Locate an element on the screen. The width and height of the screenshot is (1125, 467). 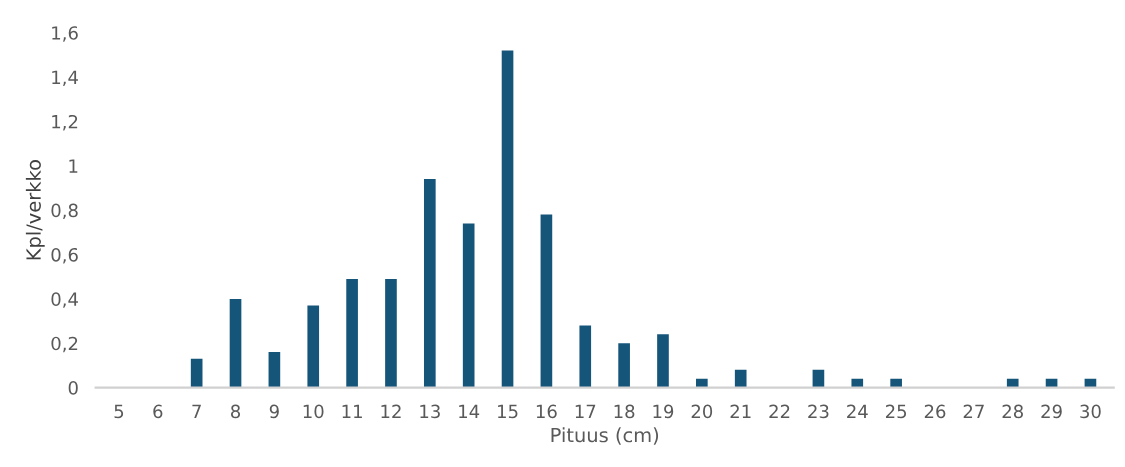
x-tick-label: 26 is located at coordinates (935, 411).